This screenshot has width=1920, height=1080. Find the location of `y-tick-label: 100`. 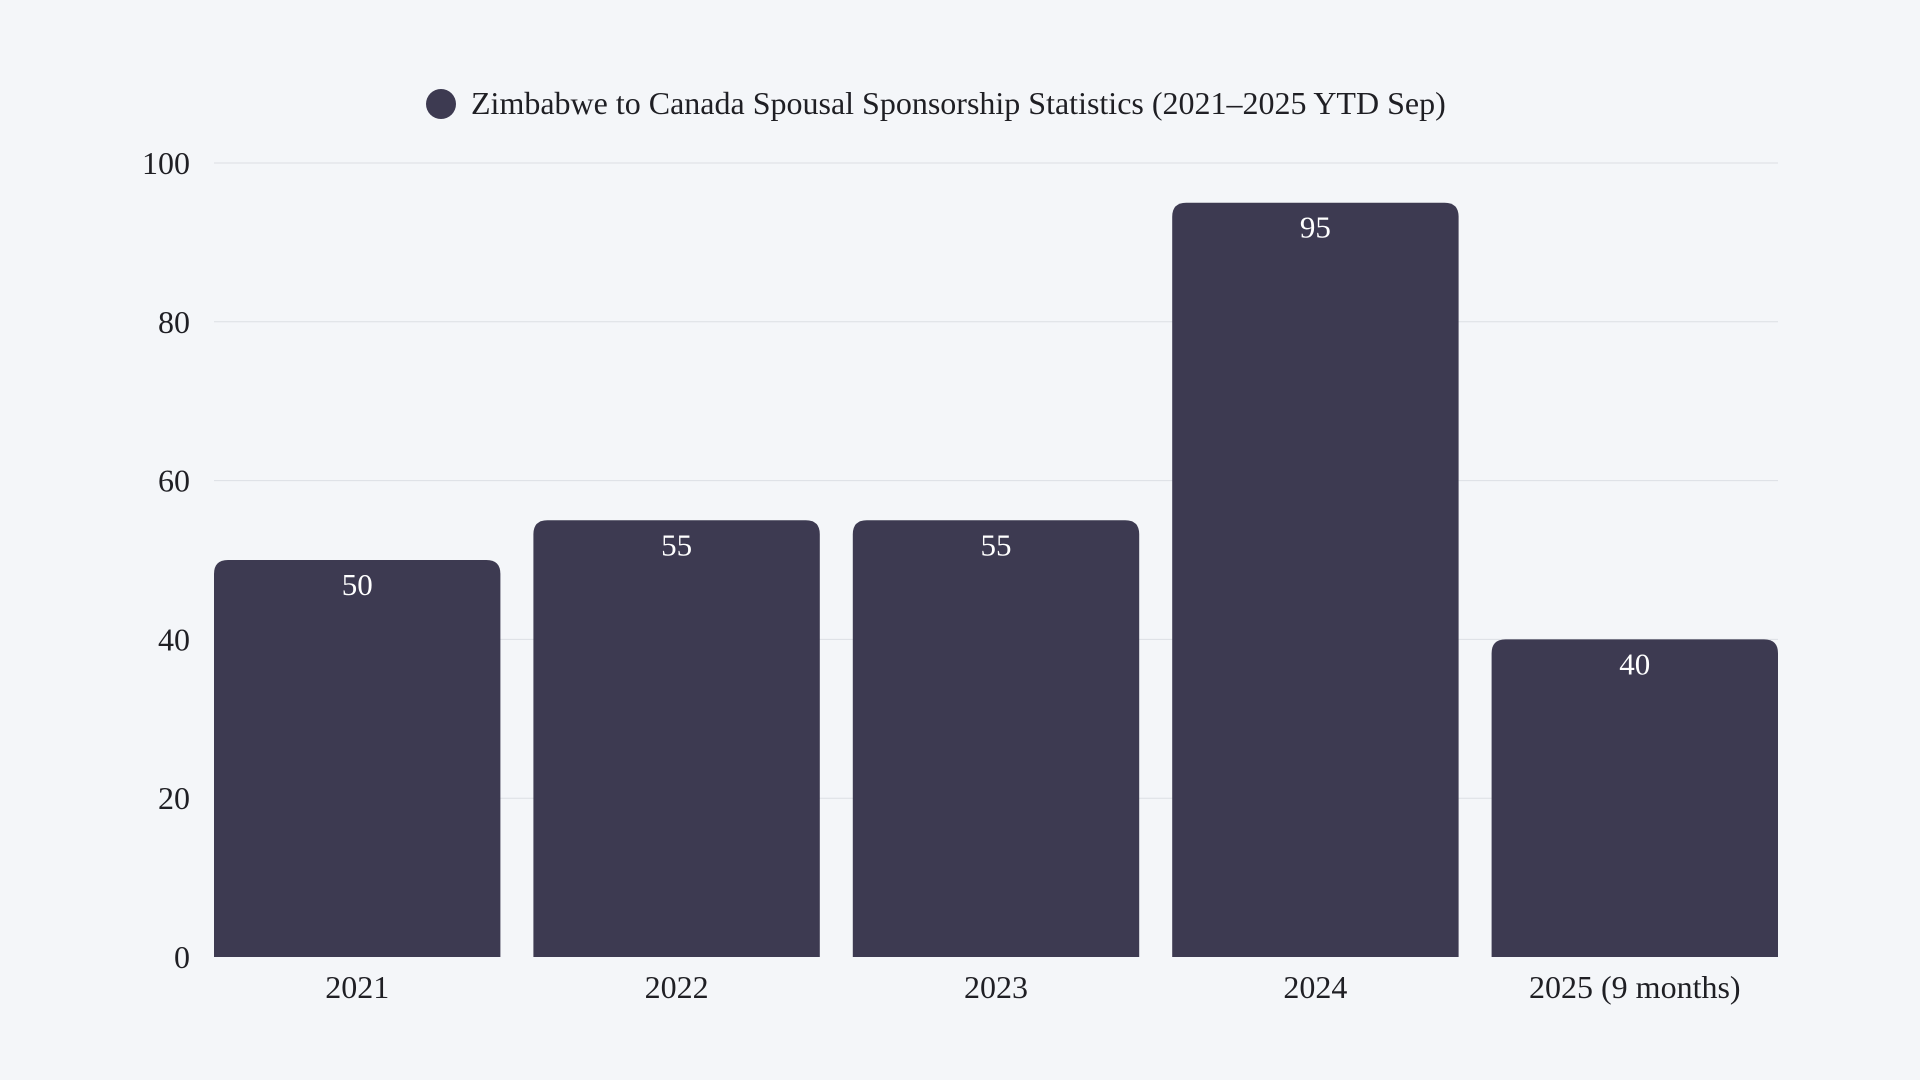

y-tick-label: 100 is located at coordinates (166, 163).